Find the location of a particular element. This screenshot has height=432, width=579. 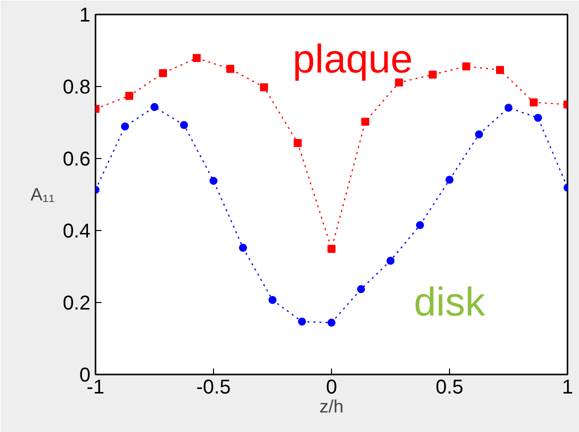

x-tick-label: -0.5 is located at coordinates (213, 387).